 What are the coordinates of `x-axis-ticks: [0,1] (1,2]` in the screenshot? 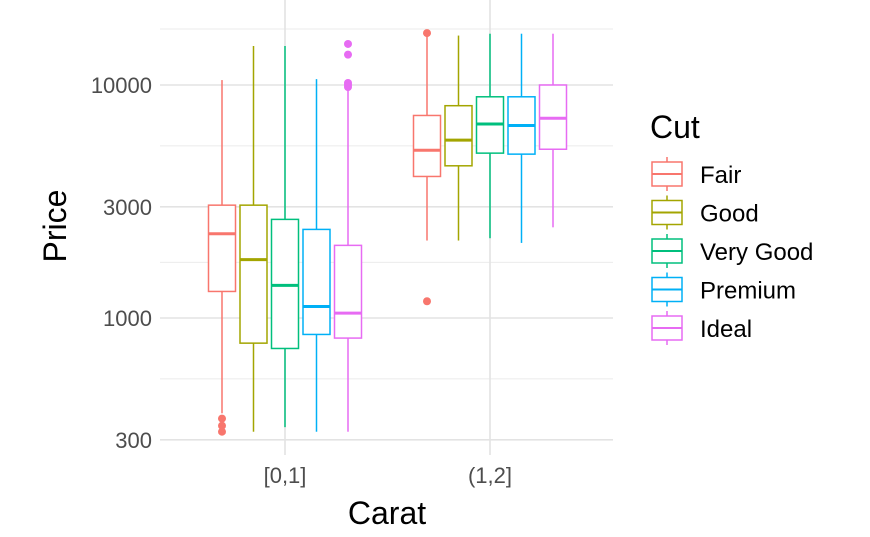 It's located at (388, 475).